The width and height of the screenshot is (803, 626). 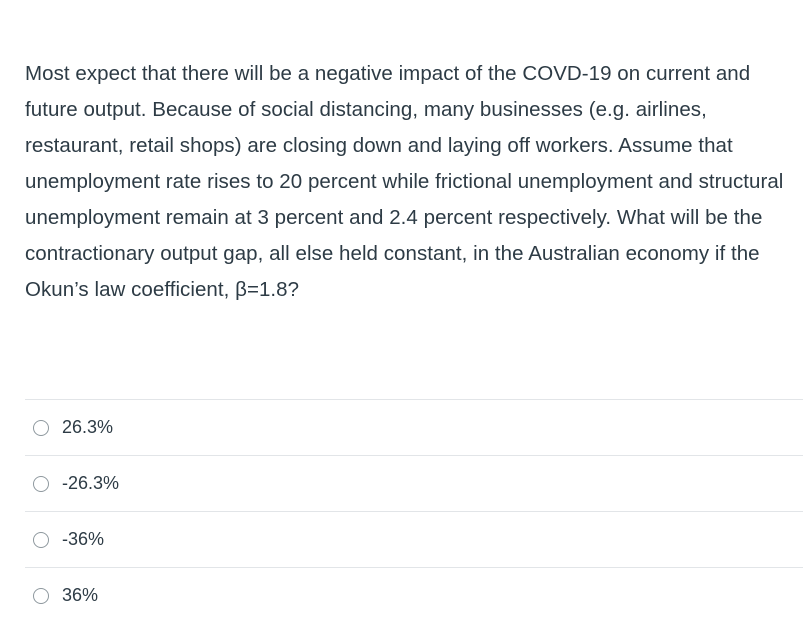 I want to click on answer-label: 26.3%, so click(x=88, y=427).